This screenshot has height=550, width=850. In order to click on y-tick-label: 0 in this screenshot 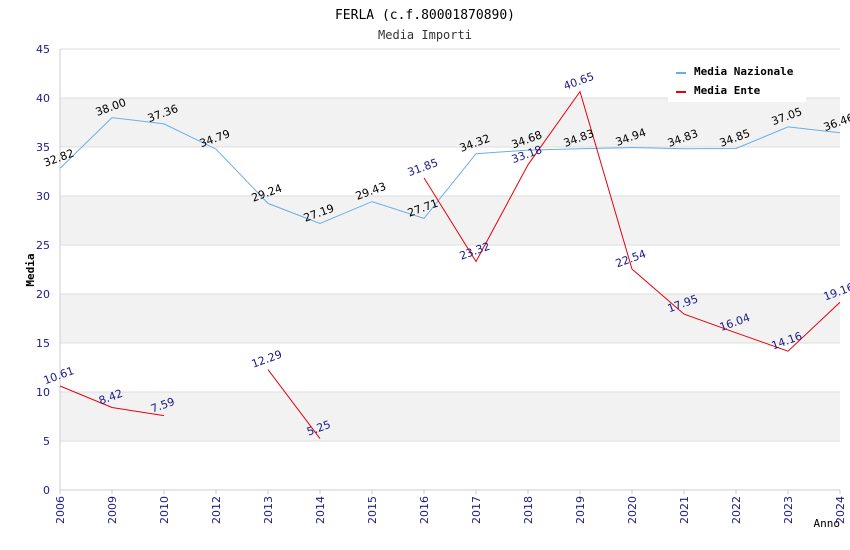, I will do `click(46, 490)`.